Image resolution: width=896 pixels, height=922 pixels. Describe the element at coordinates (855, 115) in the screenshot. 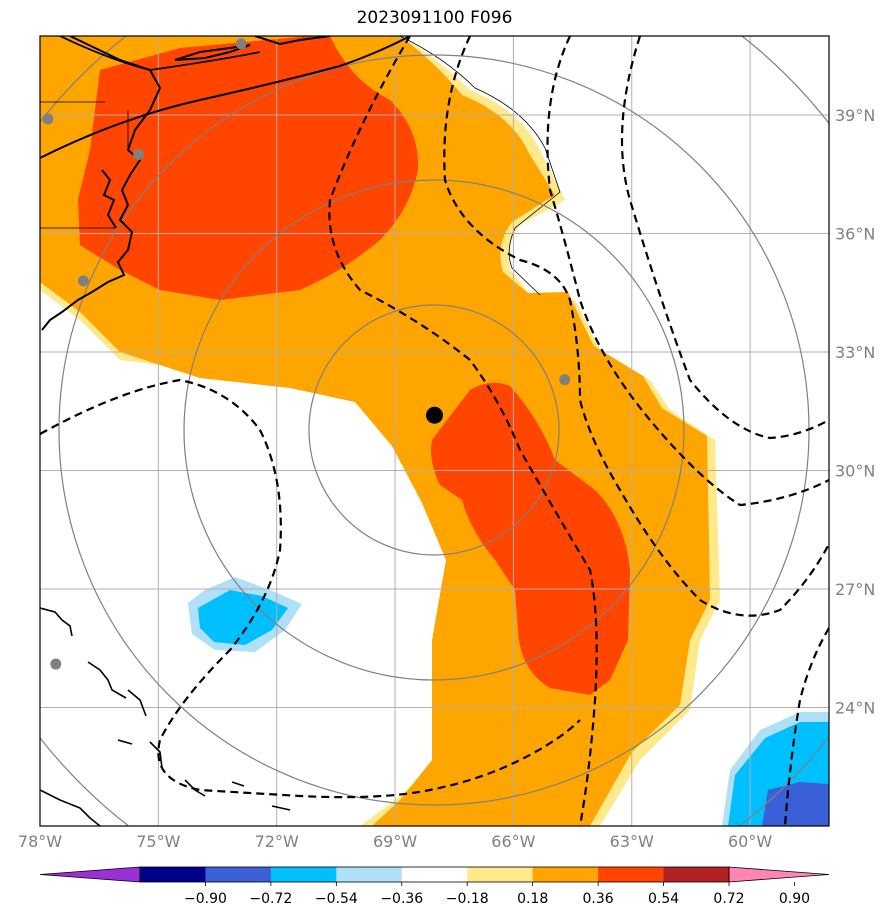

I see `lat-tick-label: 39°N` at that location.